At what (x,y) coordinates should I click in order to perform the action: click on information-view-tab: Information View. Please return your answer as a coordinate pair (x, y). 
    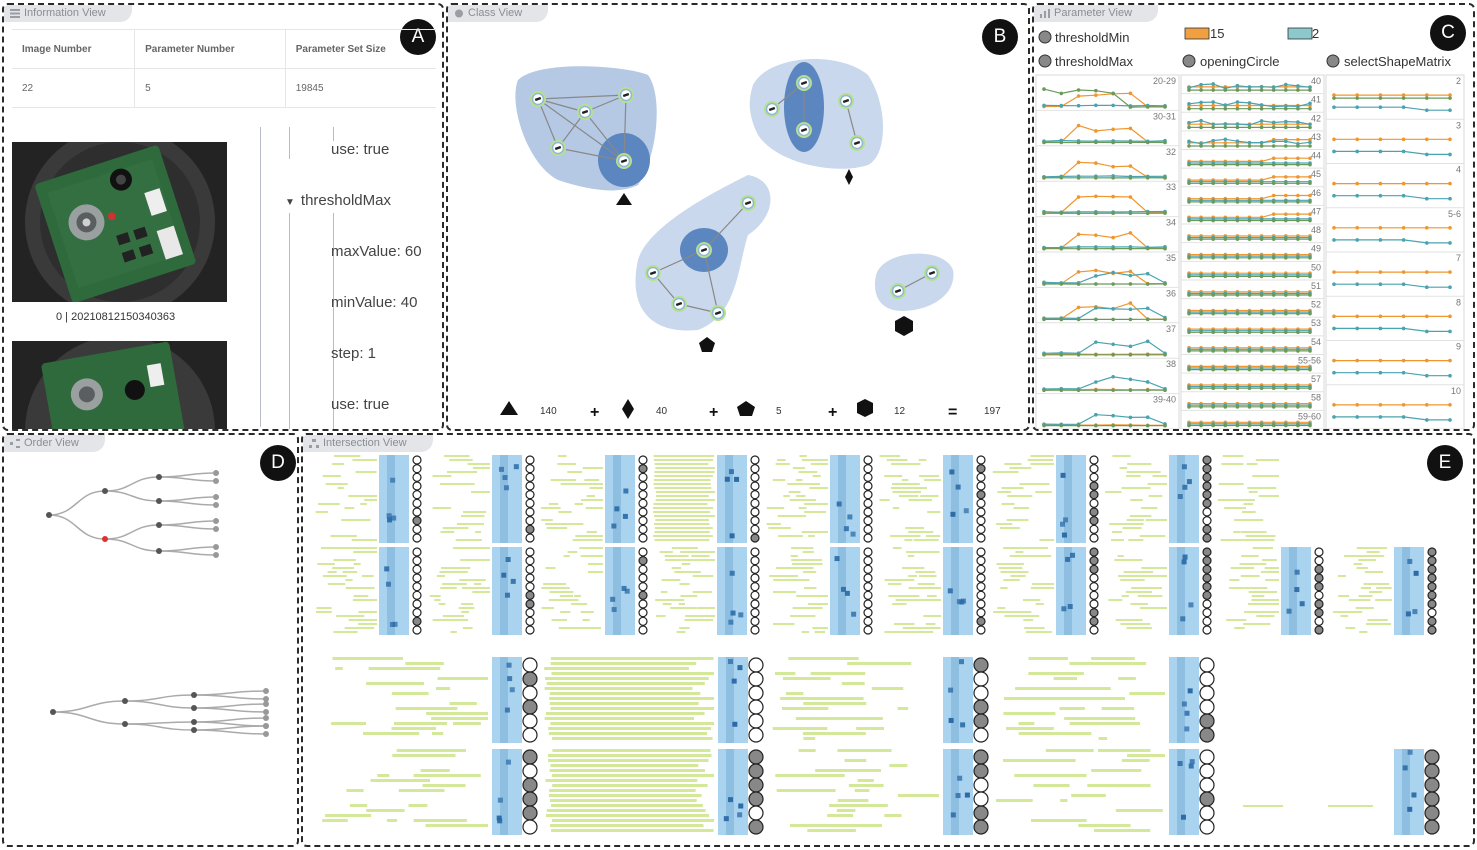
    Looking at the image, I should click on (68, 13).